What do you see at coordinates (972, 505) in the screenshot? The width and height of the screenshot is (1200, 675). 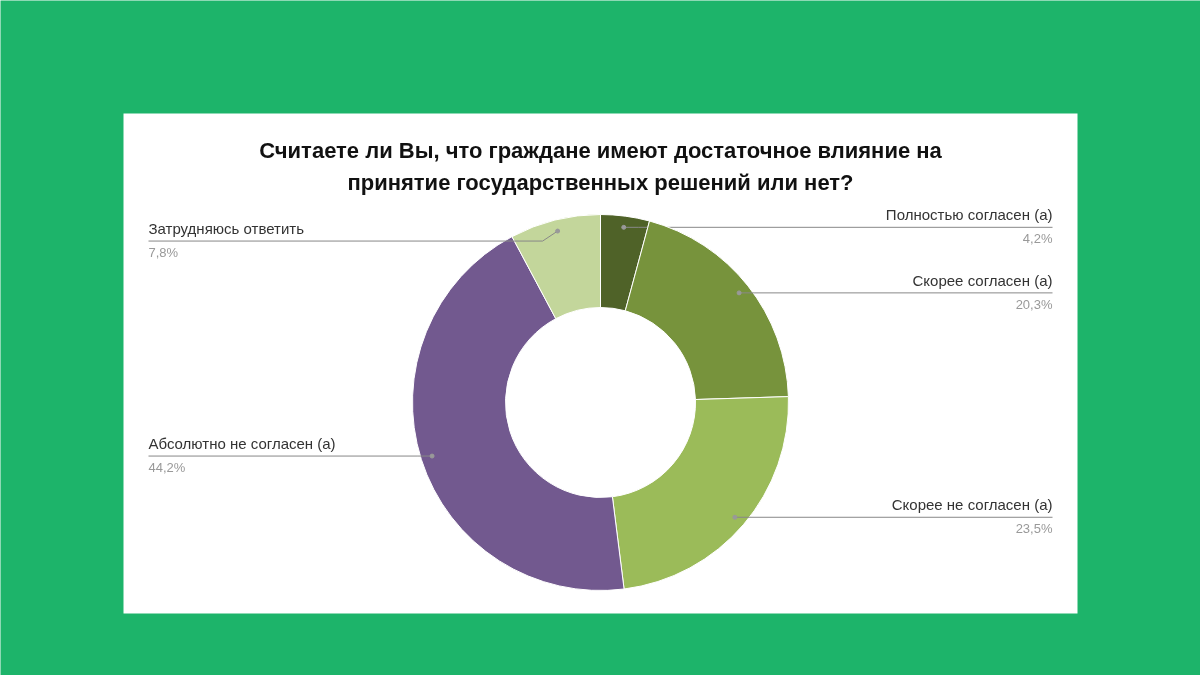 I see `slice-label: Скорее не согласен (а)` at bounding box center [972, 505].